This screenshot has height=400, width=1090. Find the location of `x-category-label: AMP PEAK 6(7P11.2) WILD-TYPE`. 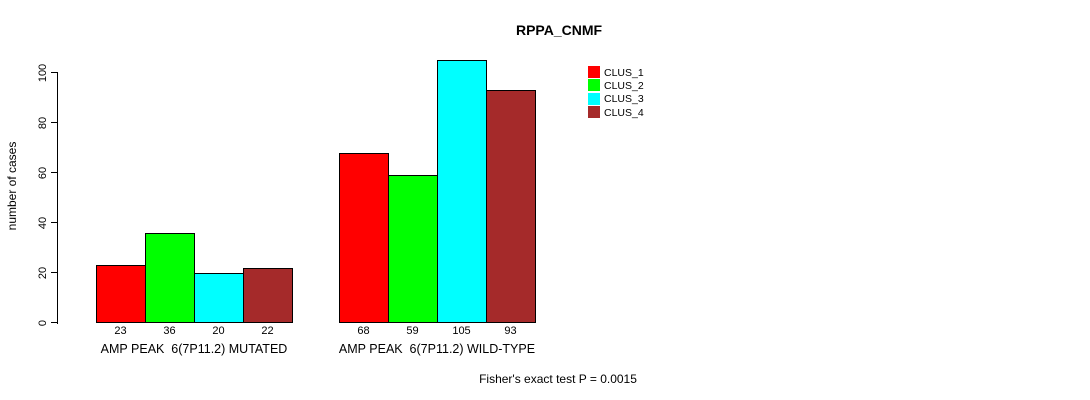

x-category-label: AMP PEAK 6(7P11.2) WILD-TYPE is located at coordinates (437, 349).